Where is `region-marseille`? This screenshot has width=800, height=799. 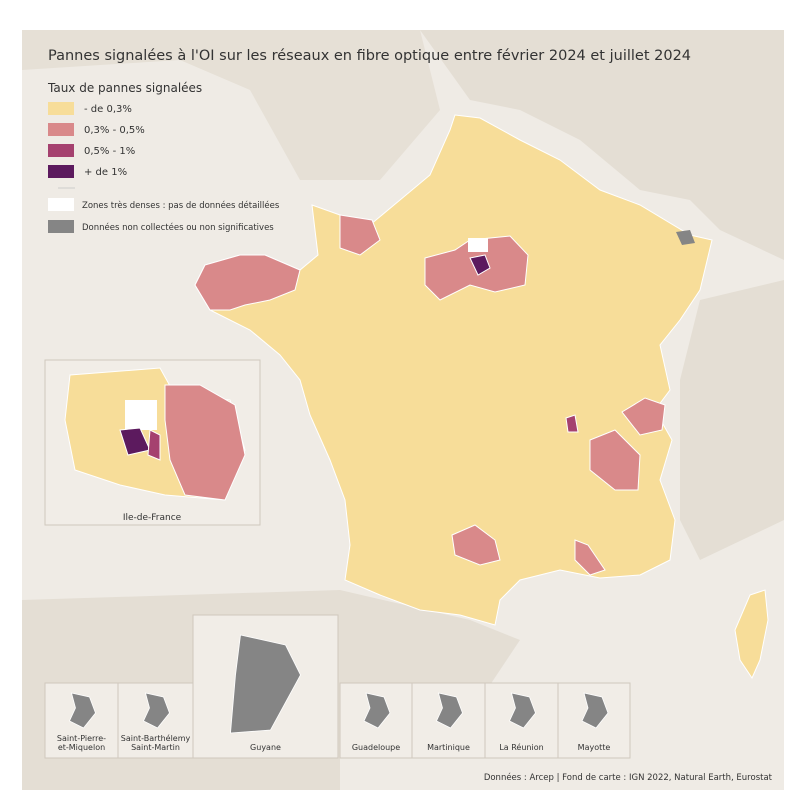
region-marseille is located at coordinates (590, 557).